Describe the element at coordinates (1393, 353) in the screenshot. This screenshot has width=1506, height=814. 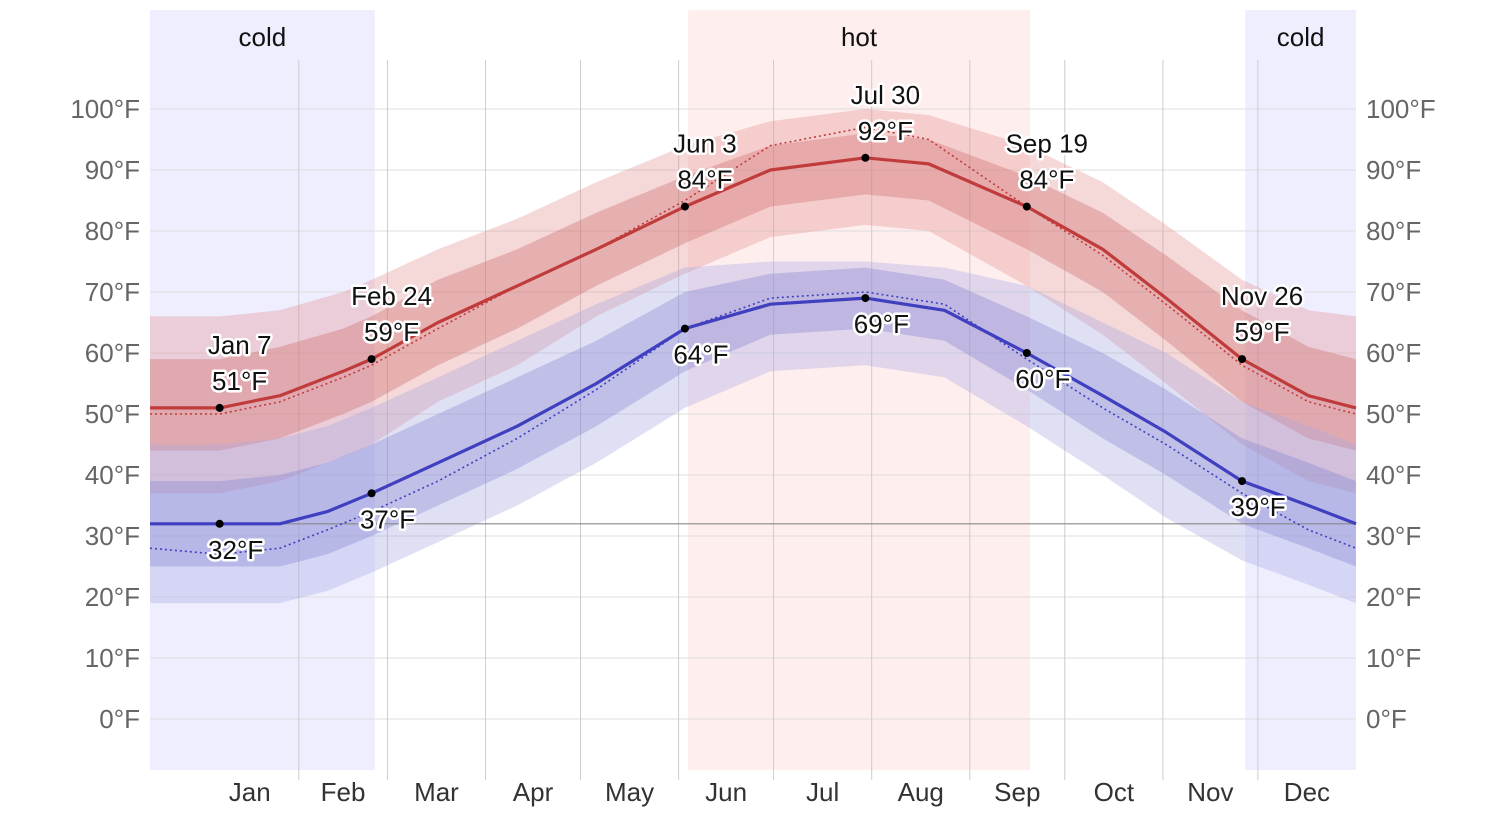
I see `y-tick-right-60: 60°F` at that location.